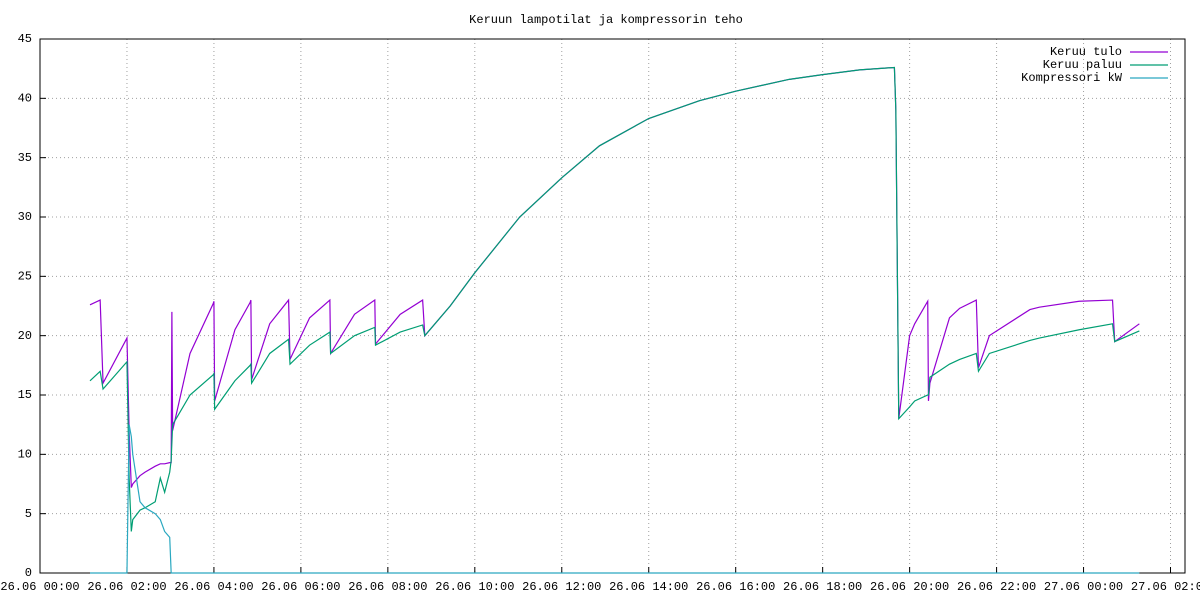 This screenshot has height=600, width=1200. Describe the element at coordinates (25, 158) in the screenshot. I see `y-tick-label: 35` at that location.